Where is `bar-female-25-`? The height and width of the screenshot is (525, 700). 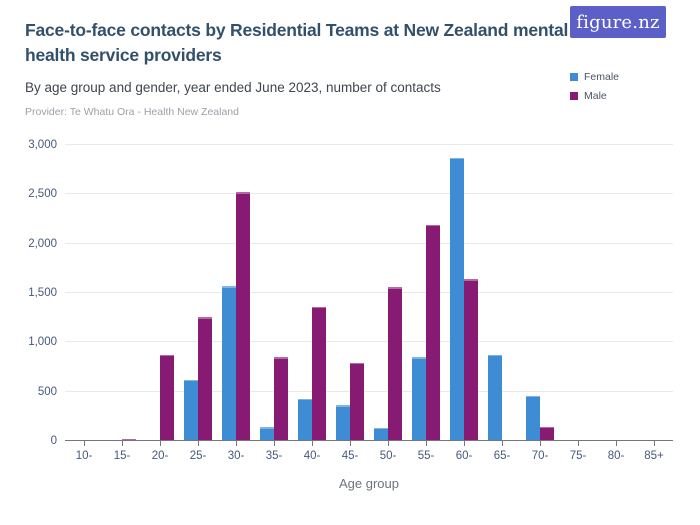 bar-female-25- is located at coordinates (191, 410).